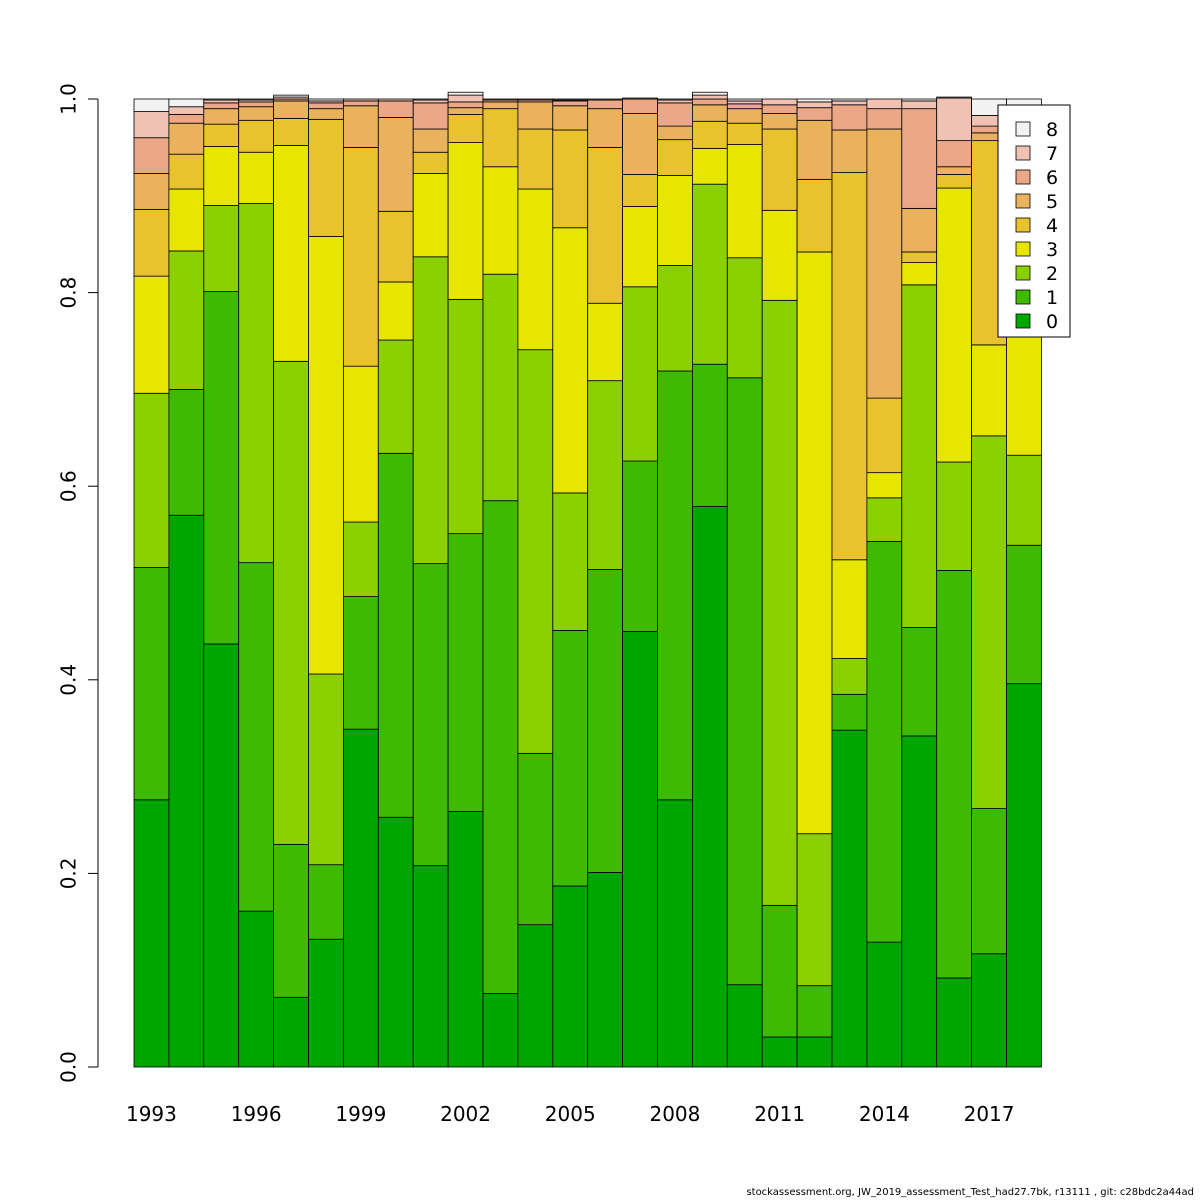 This screenshot has height=1200, width=1200. What do you see at coordinates (69, 293) in the screenshot?
I see `y-tick-label-0.8: 0.8` at bounding box center [69, 293].